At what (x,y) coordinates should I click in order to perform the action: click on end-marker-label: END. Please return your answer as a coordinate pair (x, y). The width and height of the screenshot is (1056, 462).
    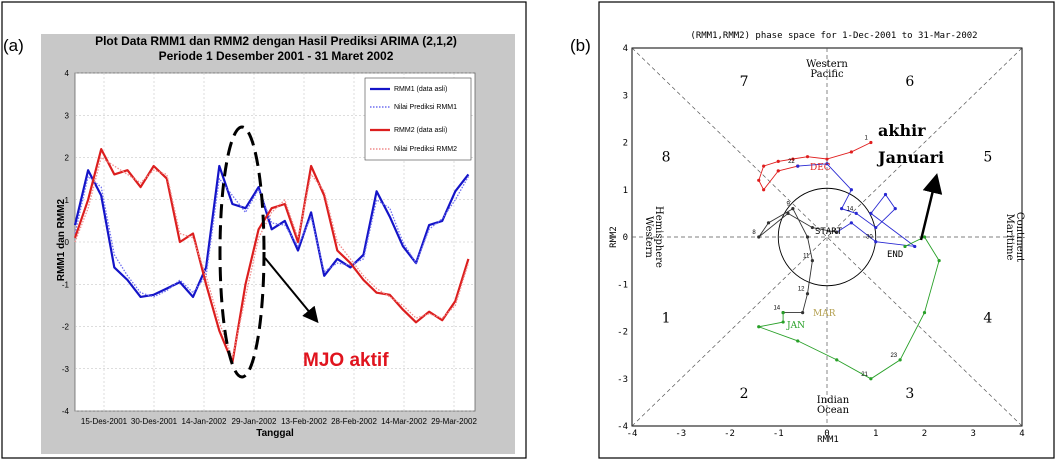
    Looking at the image, I should click on (895, 255).